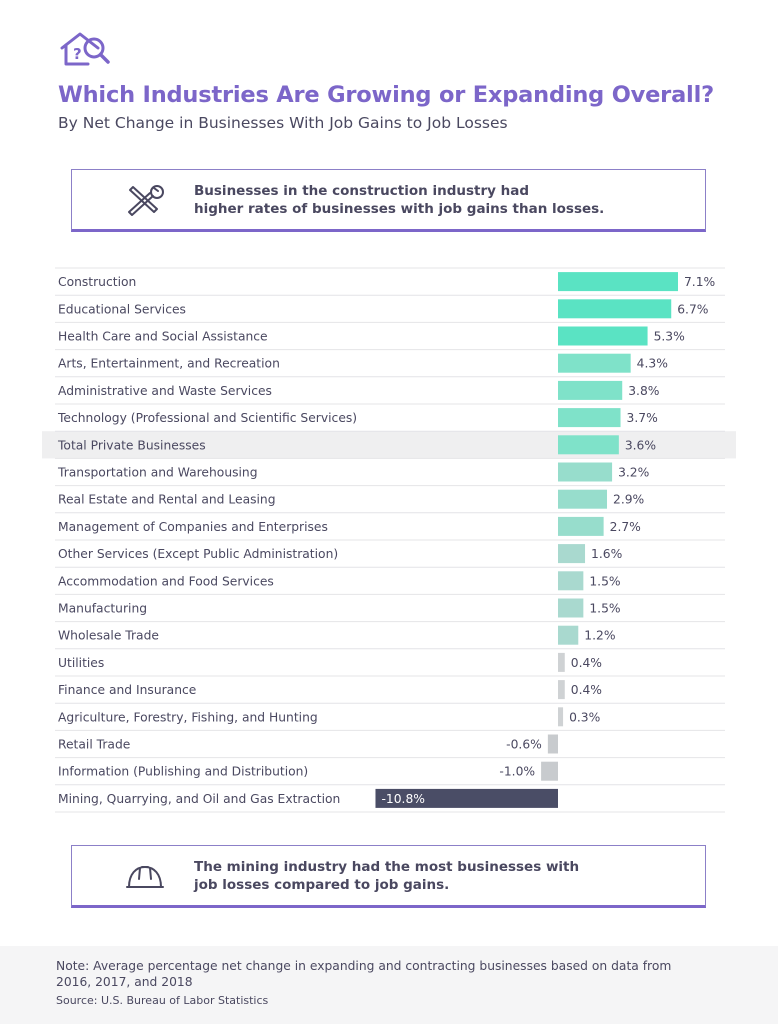  Describe the element at coordinates (127, 690) in the screenshot. I see `category-label: Finance and Insurance` at that location.